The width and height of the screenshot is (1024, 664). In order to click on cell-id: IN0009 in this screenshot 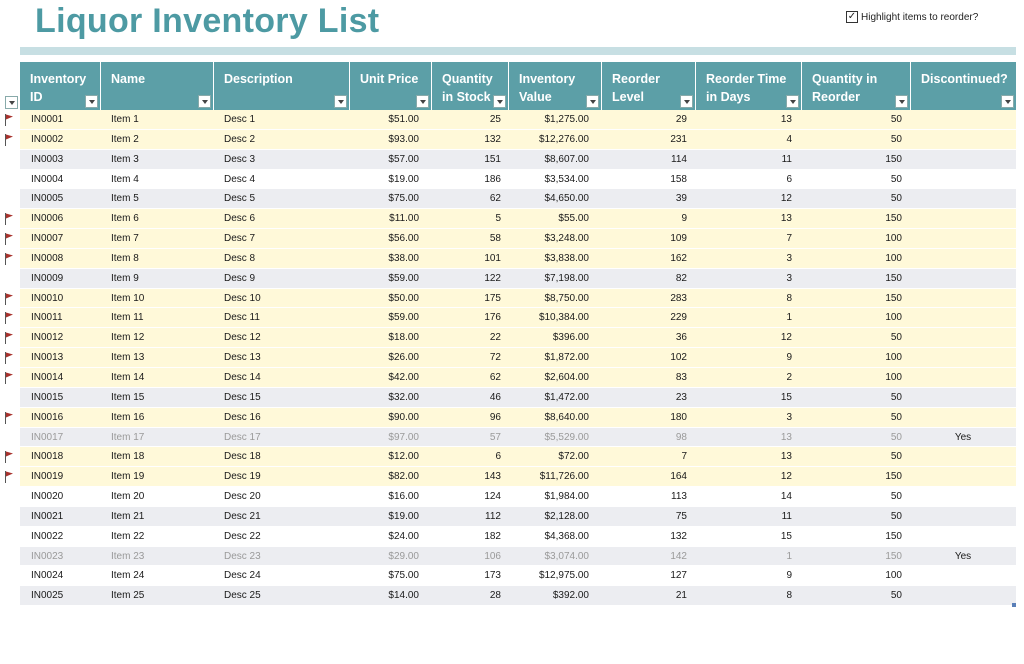, I will do `click(47, 278)`.